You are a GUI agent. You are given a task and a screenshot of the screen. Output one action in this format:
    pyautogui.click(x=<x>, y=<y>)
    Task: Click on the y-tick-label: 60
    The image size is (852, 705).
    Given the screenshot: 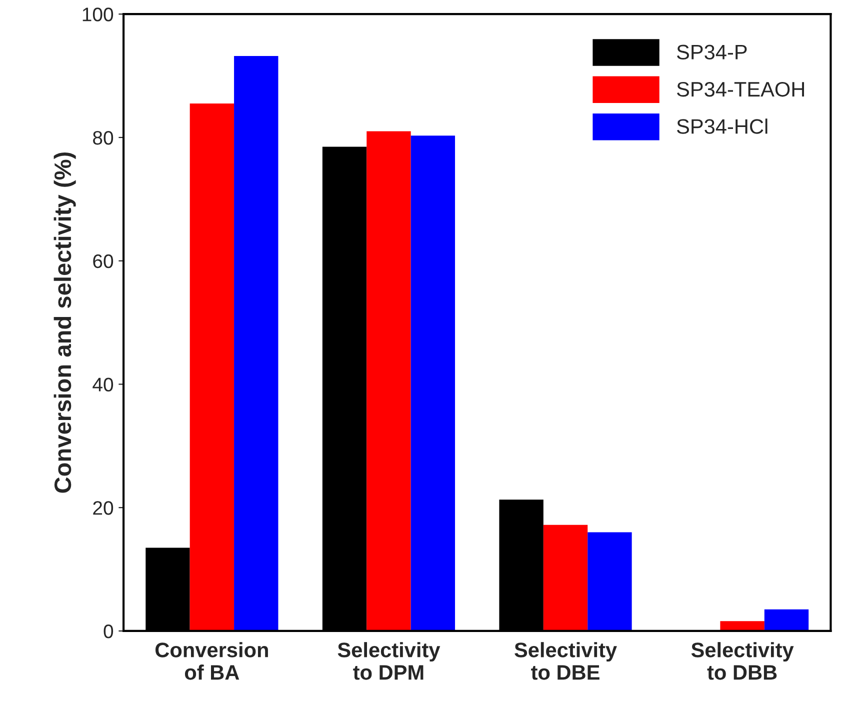 What is the action you would take?
    pyautogui.click(x=103, y=261)
    